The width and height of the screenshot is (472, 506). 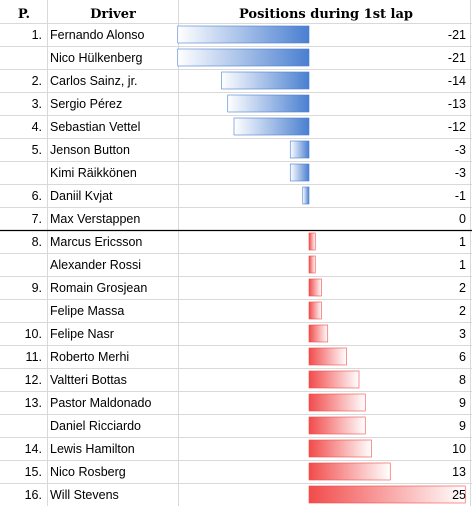 I want to click on driver-name: Pastor Maldonado, so click(x=101, y=403).